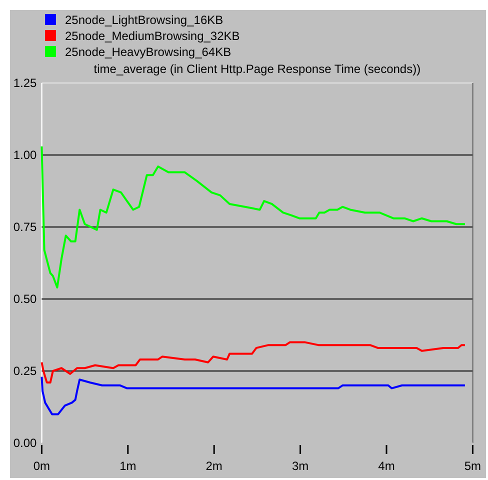 The width and height of the screenshot is (488, 480). What do you see at coordinates (144, 20) in the screenshot?
I see `legend-label: 25node_LightBrowsing_16KB` at bounding box center [144, 20].